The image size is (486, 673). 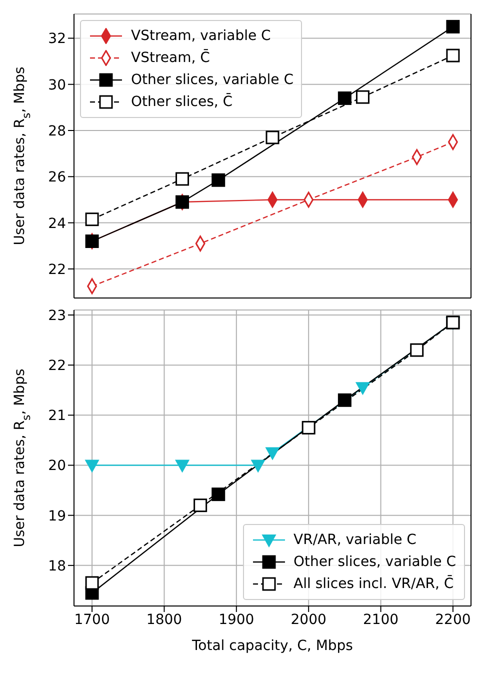 I want to click on y-tick-label: 26, so click(x=57, y=178).